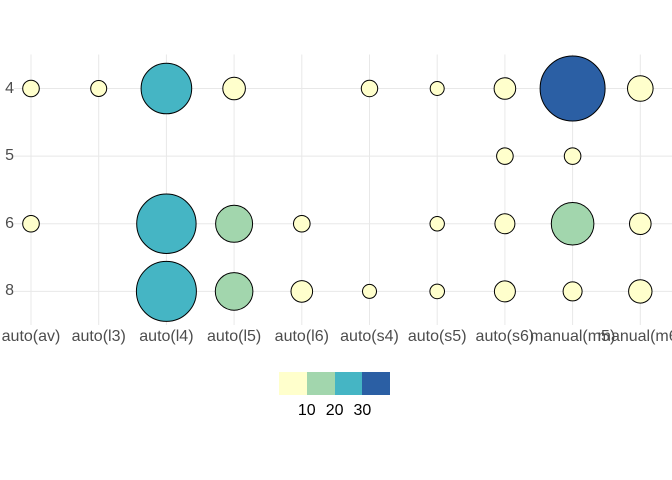 The image size is (672, 480). Describe the element at coordinates (634, 336) in the screenshot. I see `x-tick-label-manual(m6): manual(m6)` at that location.